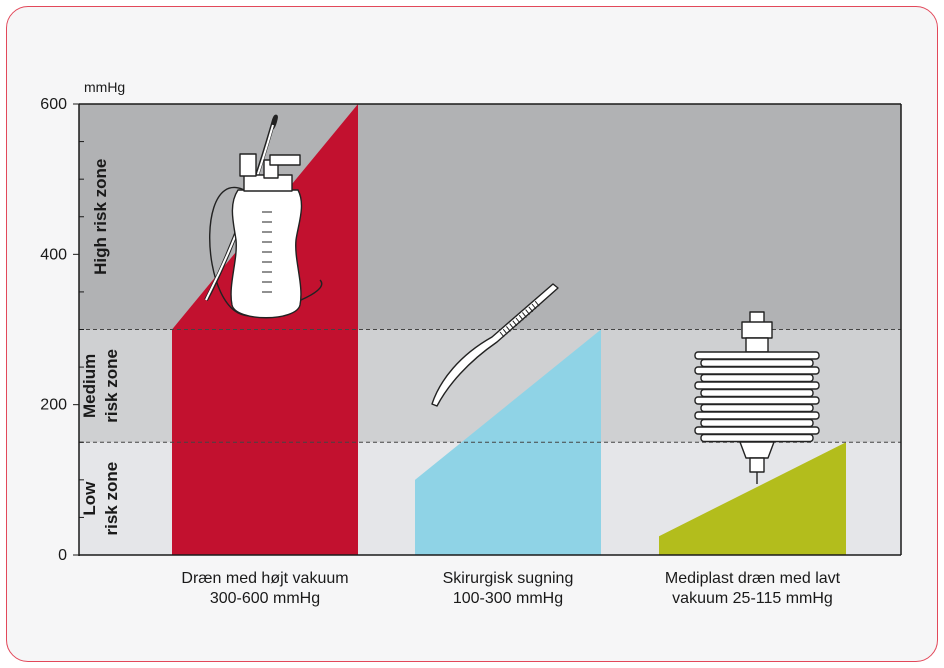  I want to click on zone-label-0: Low, so click(89, 498).